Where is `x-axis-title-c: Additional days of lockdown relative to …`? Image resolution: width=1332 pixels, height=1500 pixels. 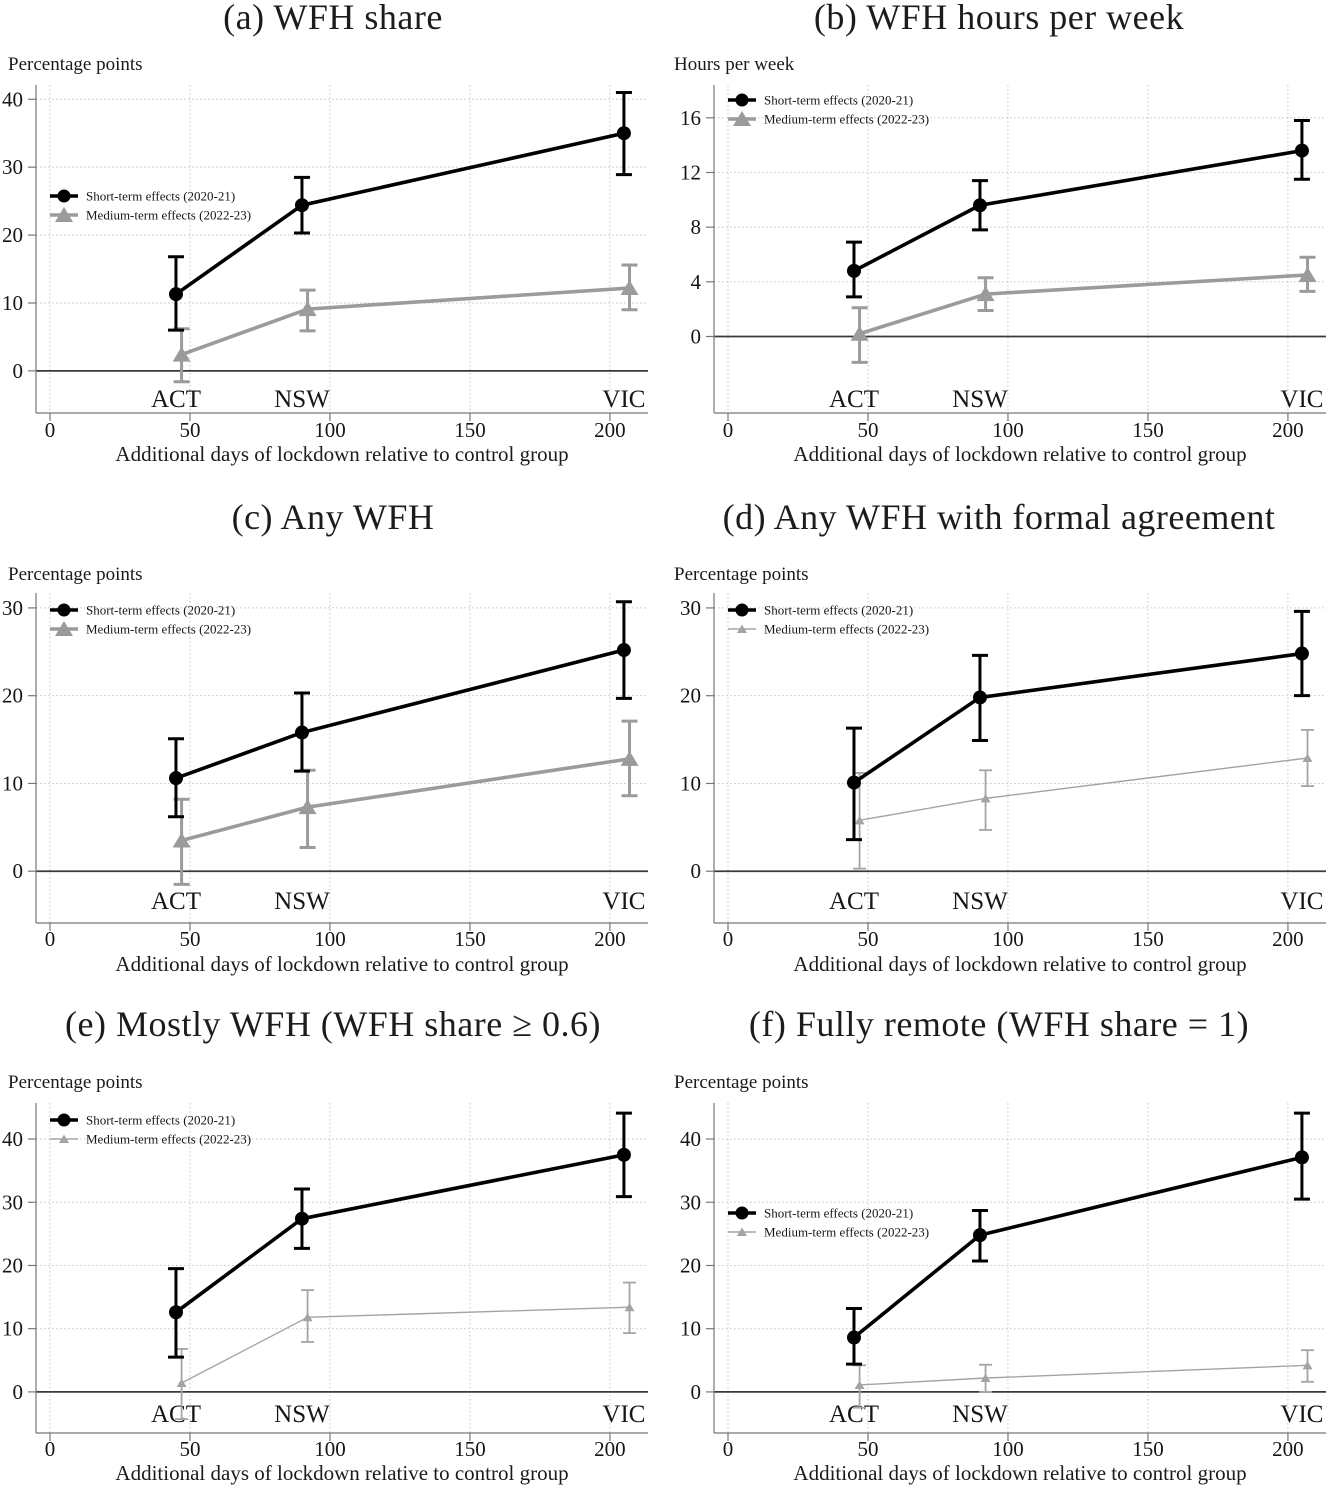
x-axis-title-c: Additional days of lockdown relative to … is located at coordinates (342, 964).